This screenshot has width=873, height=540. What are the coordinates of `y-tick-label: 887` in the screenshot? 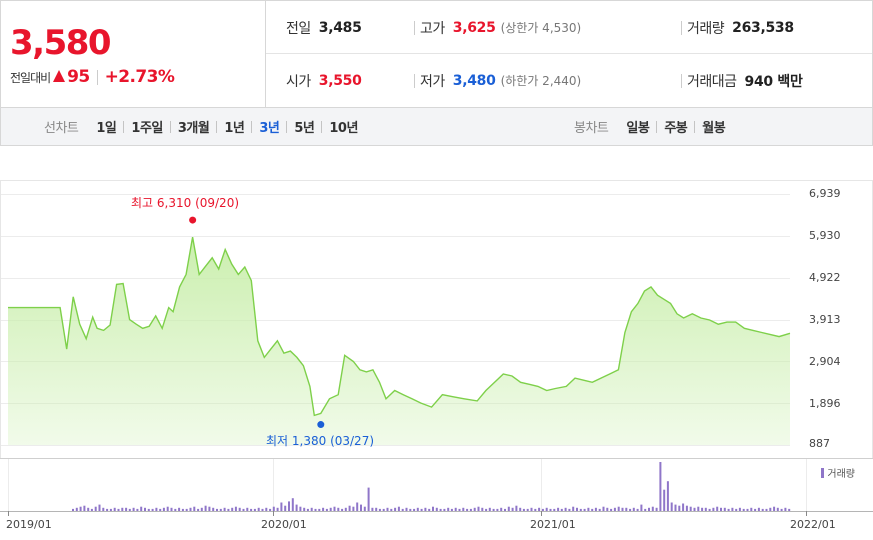 It's located at (819, 443).